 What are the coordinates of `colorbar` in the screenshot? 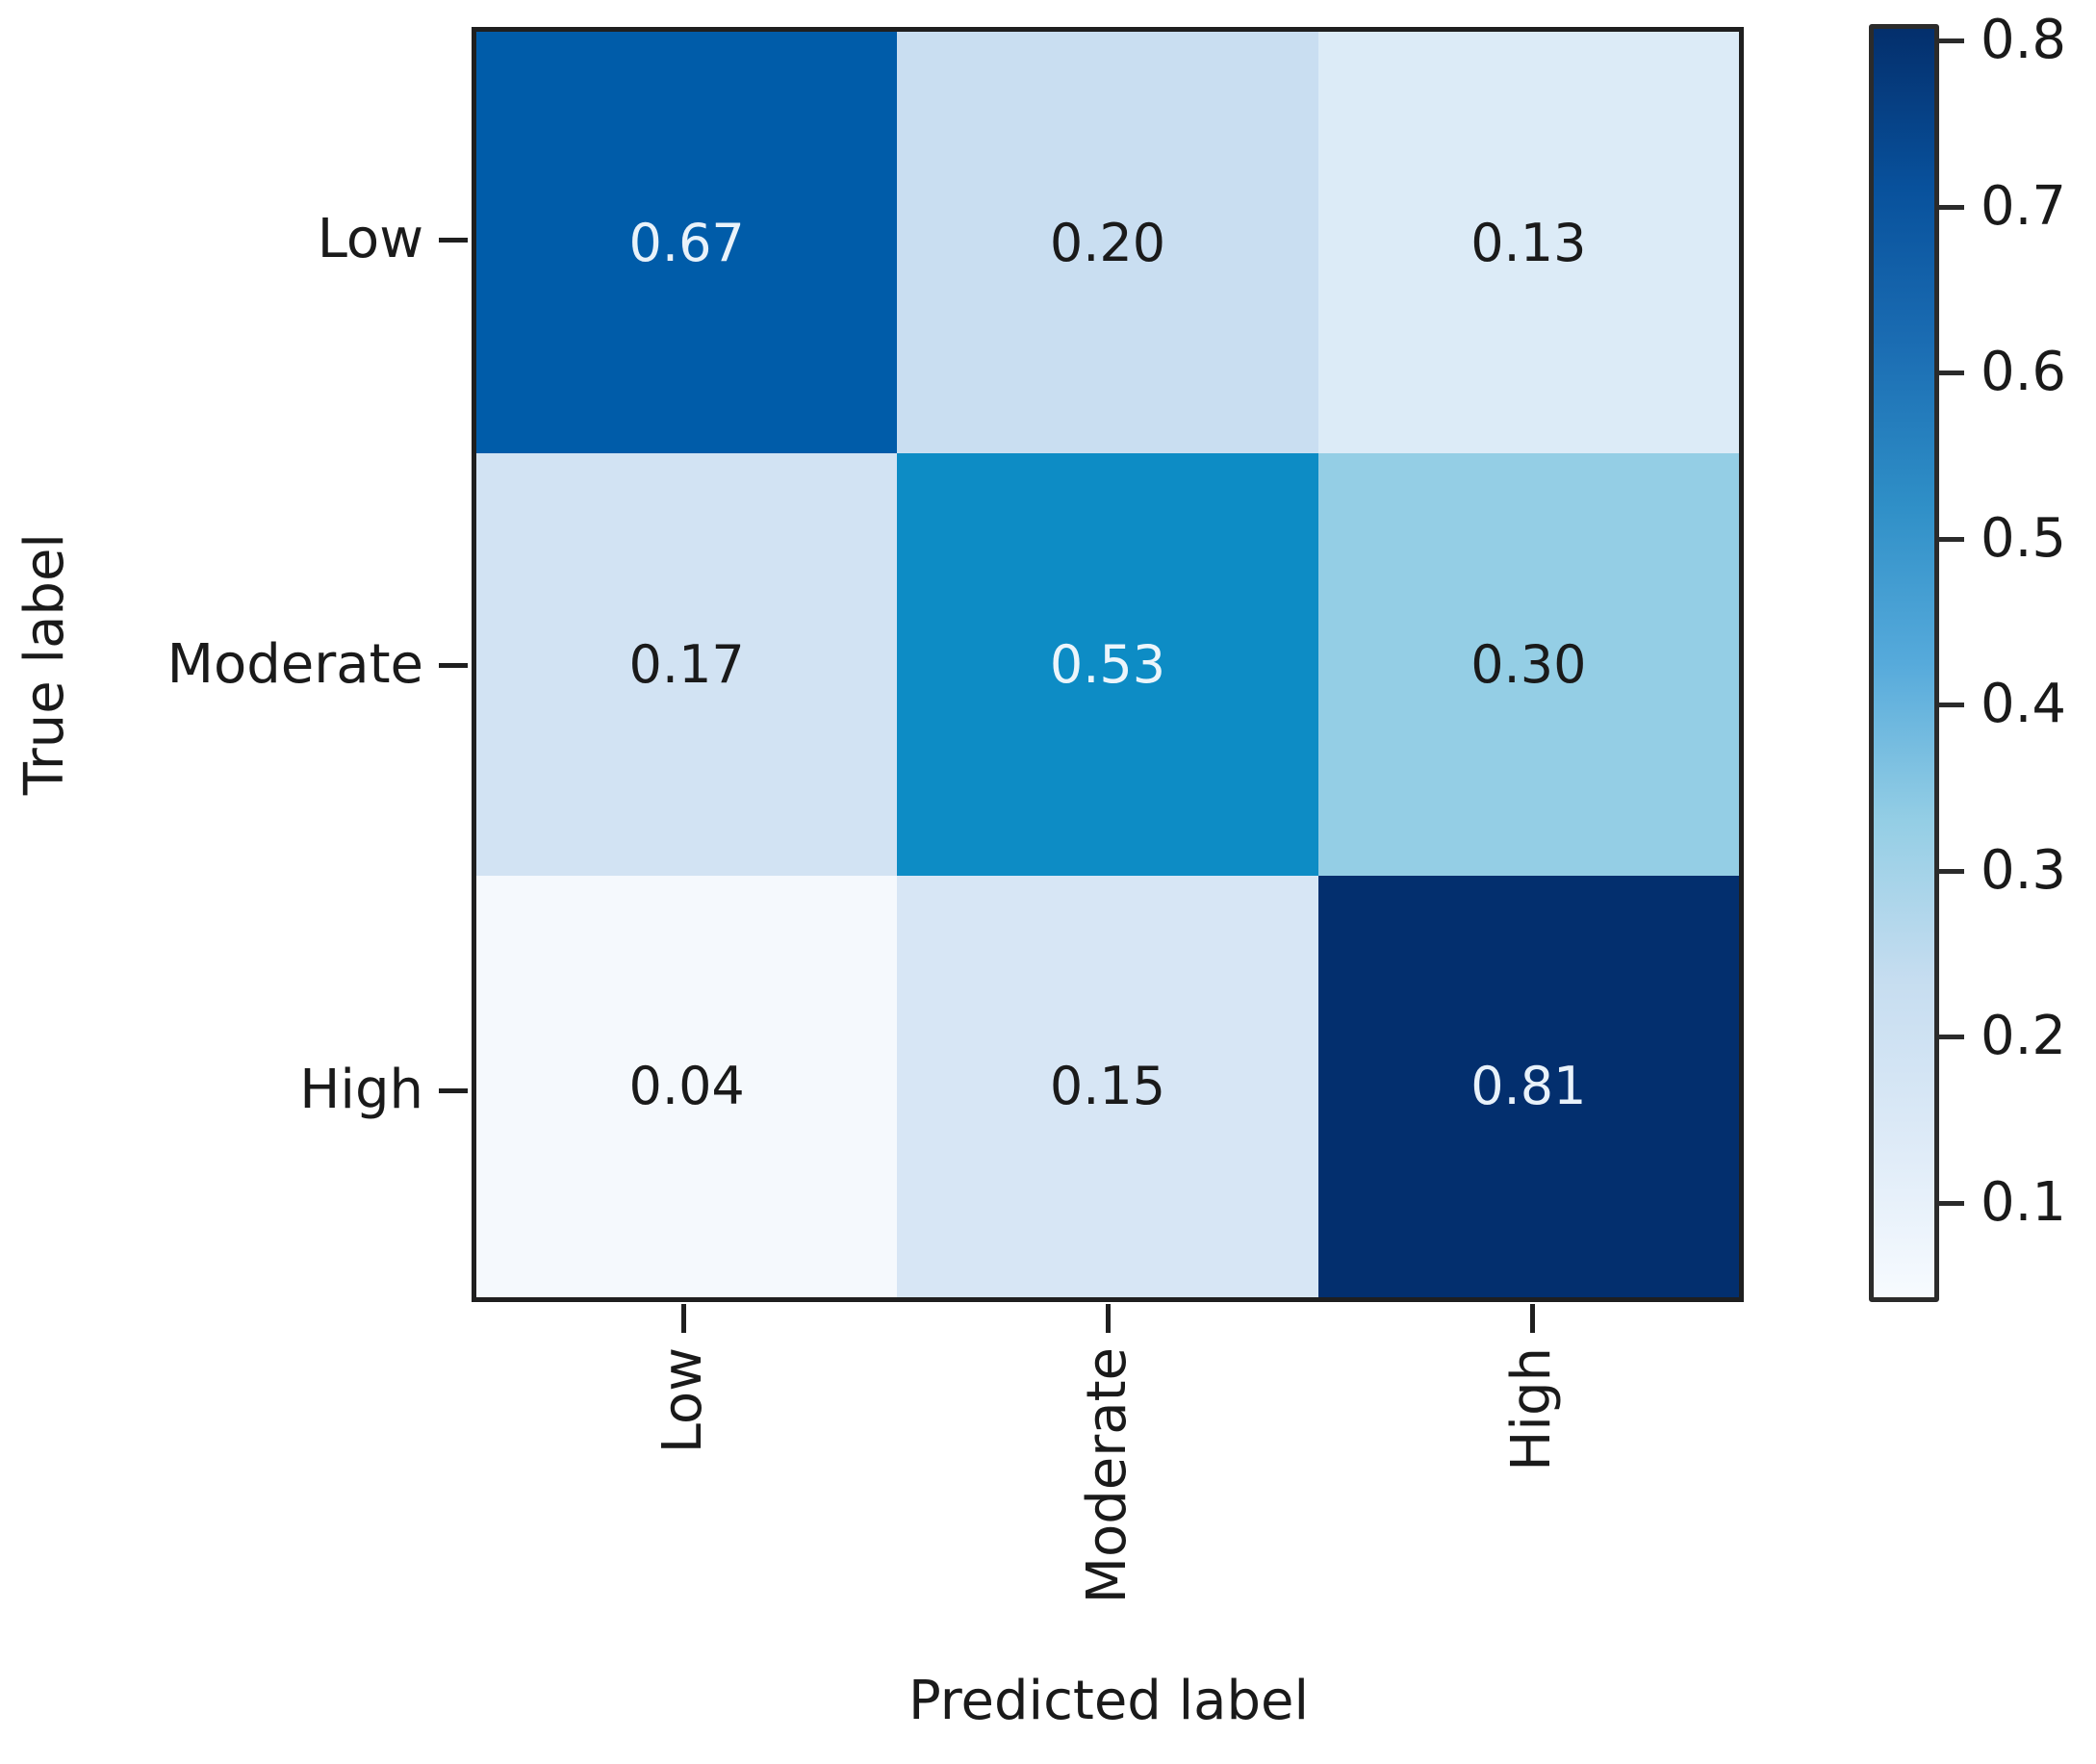 It's located at (1904, 663).